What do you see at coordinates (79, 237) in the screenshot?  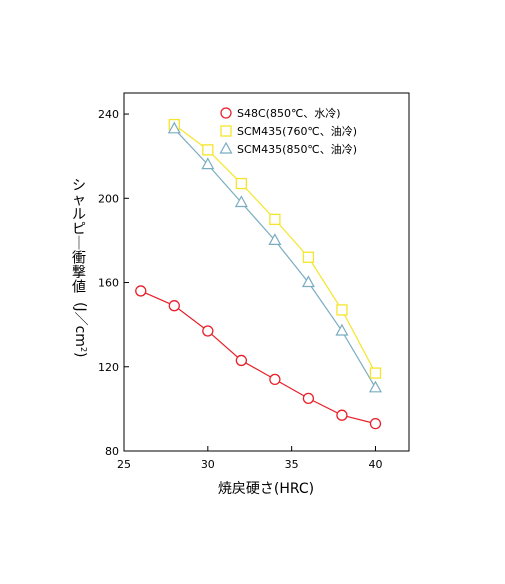 I see `y-axis-title-main: シャルピ｜衝撃値` at bounding box center [79, 237].